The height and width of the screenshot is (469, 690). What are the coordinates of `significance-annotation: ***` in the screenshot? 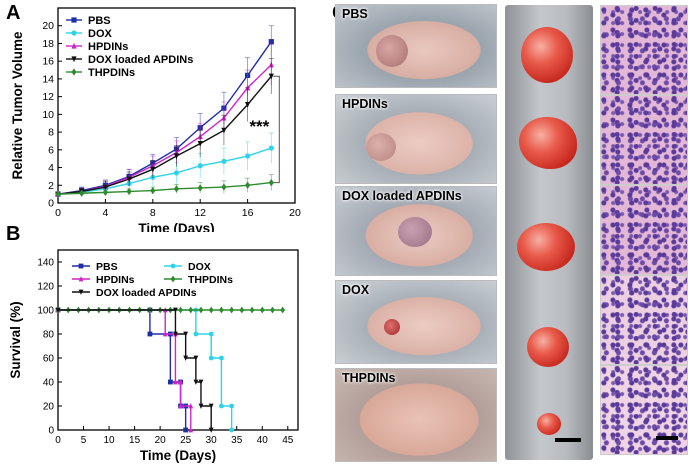 It's located at (259, 126).